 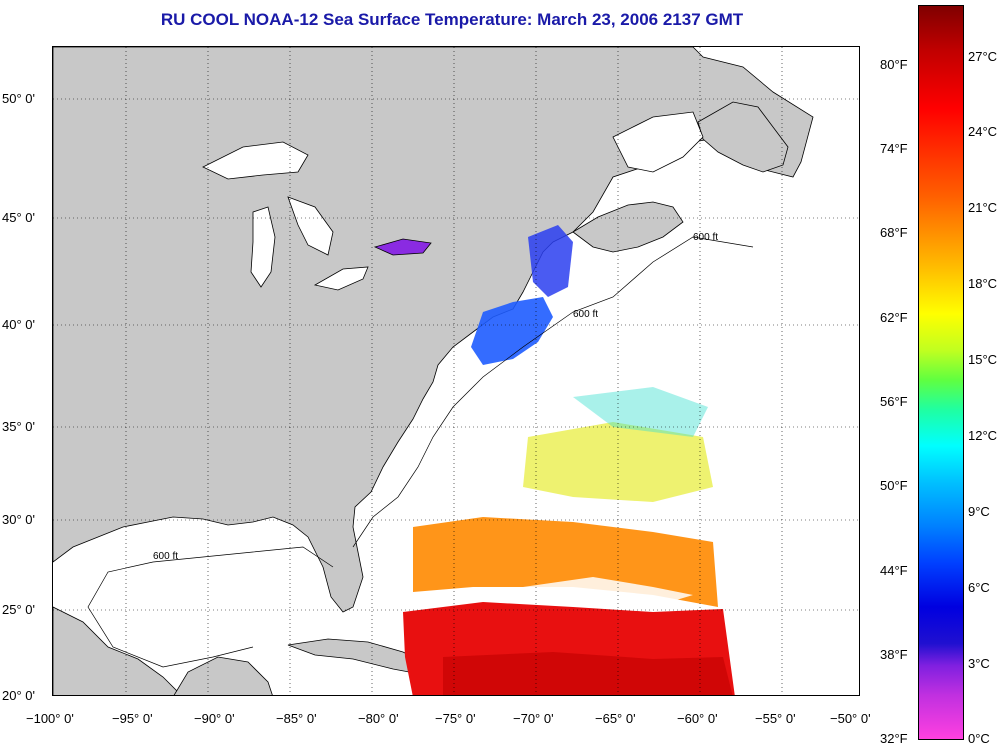 What do you see at coordinates (894, 485) in the screenshot?
I see `f-label-50: 50°F` at bounding box center [894, 485].